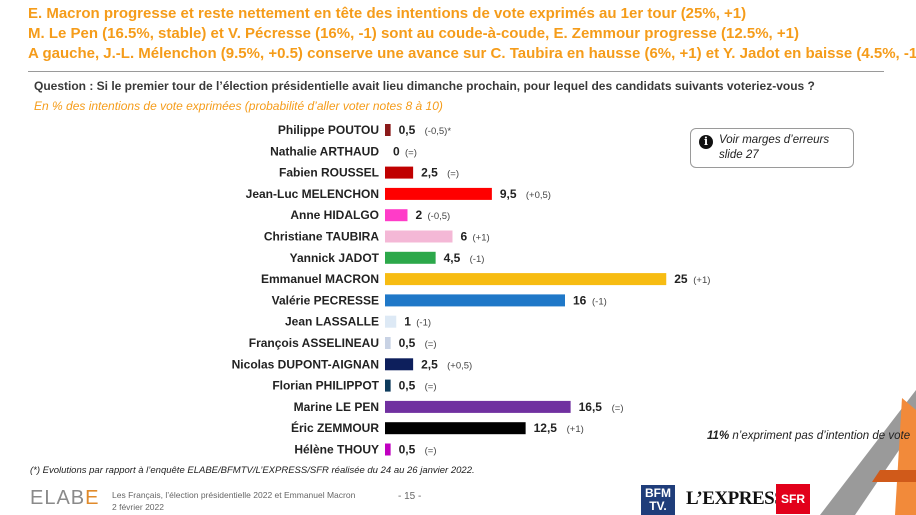  I want to click on category-label: François ASSELINEAU, so click(314, 343).